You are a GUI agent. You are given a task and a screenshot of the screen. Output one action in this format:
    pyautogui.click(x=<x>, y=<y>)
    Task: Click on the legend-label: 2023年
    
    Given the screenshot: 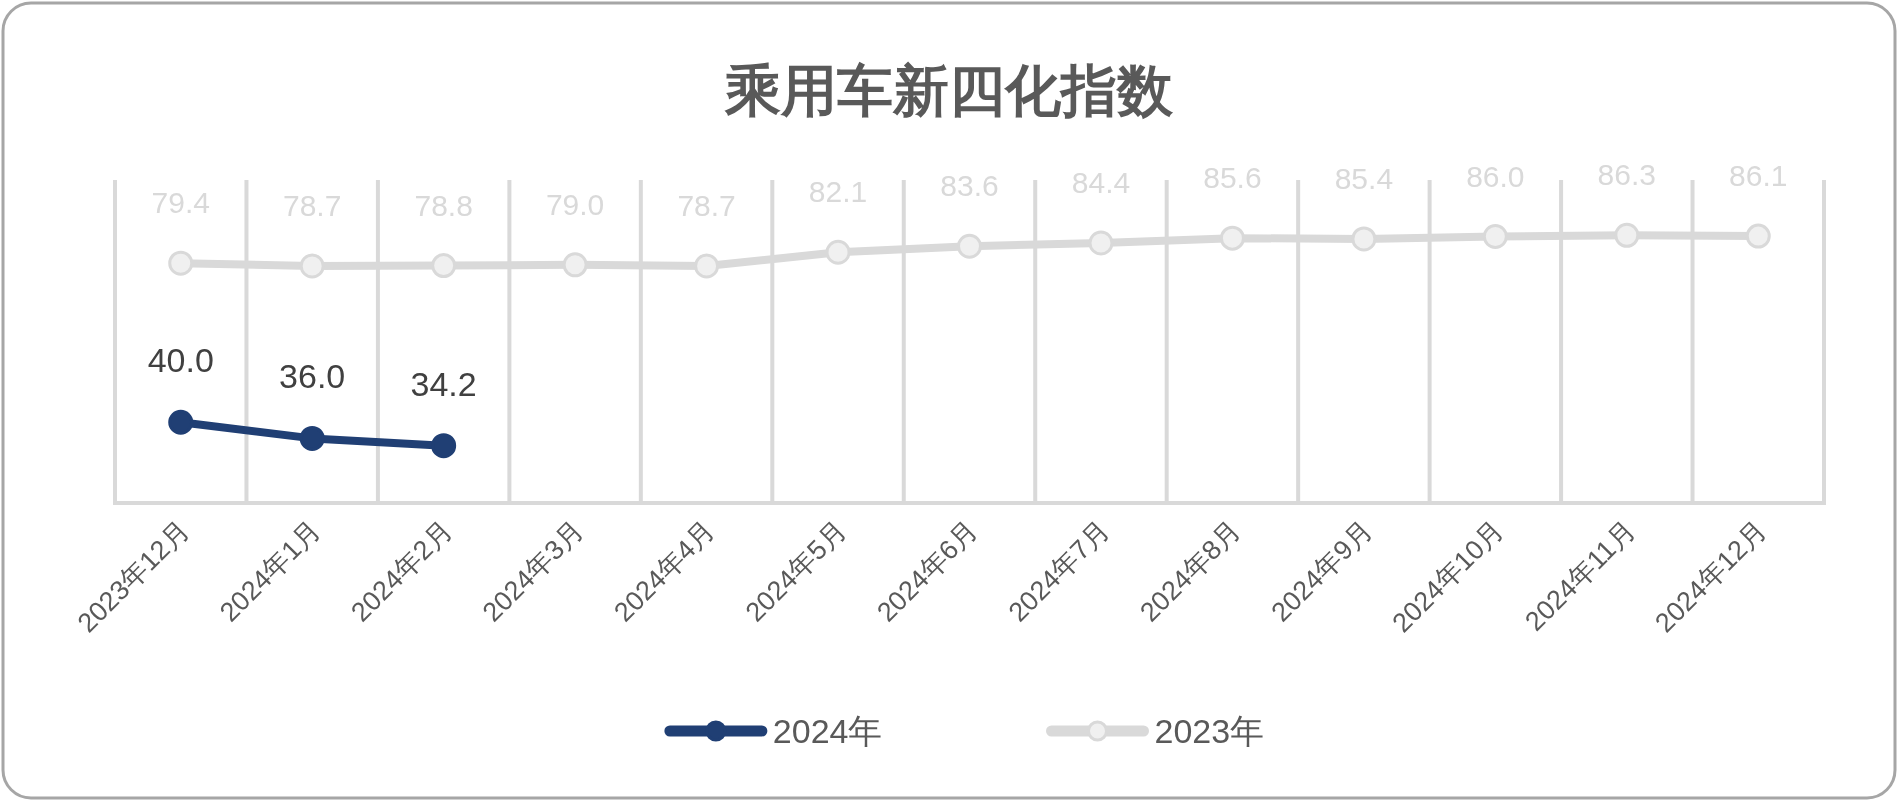 What is the action you would take?
    pyautogui.click(x=1209, y=731)
    